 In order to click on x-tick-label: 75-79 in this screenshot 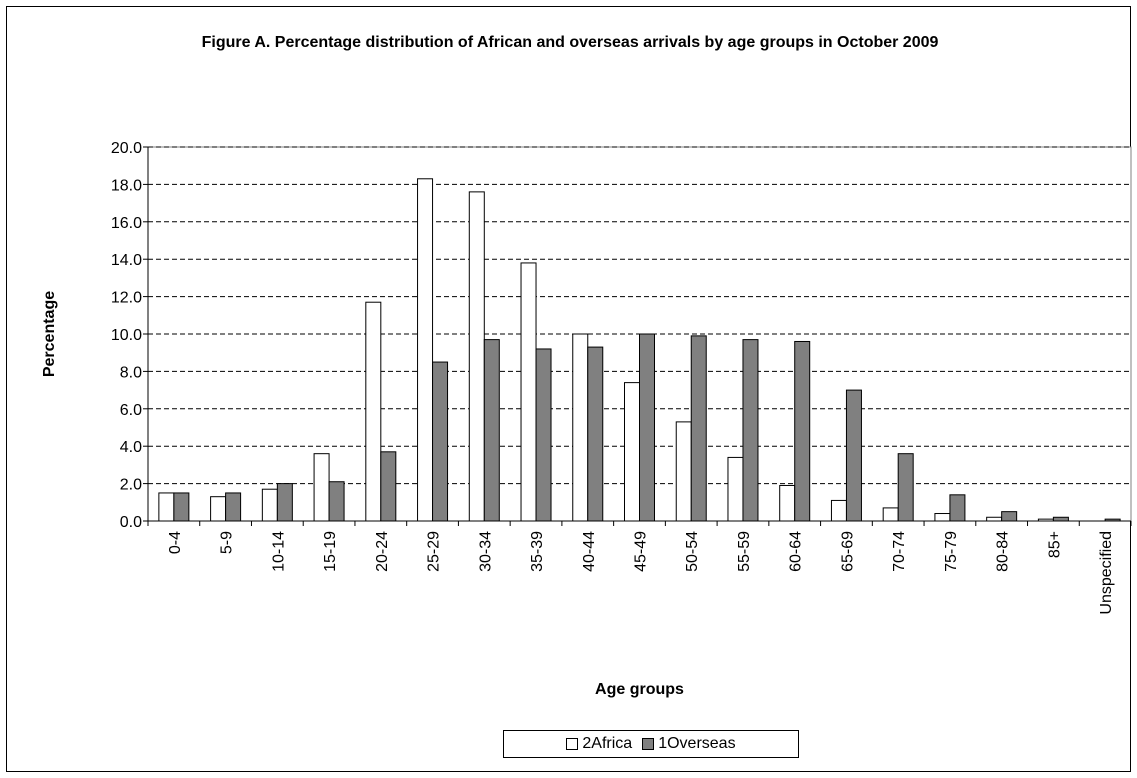, I will do `click(951, 551)`.